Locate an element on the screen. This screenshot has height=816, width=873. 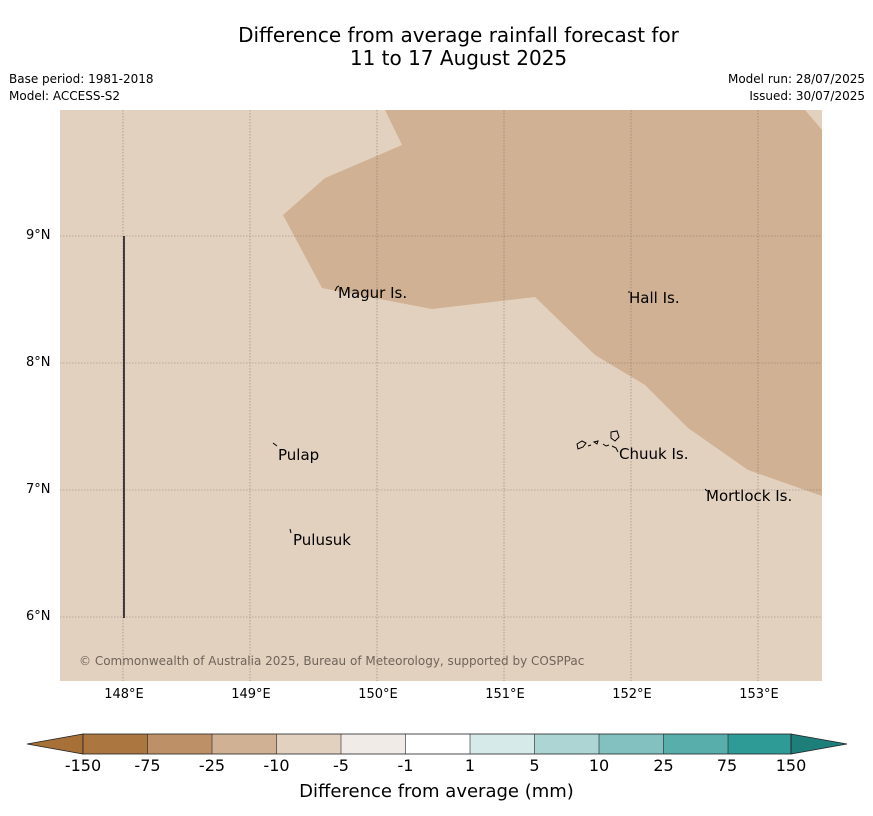
lat-label-9n: 9°N is located at coordinates (38, 235).